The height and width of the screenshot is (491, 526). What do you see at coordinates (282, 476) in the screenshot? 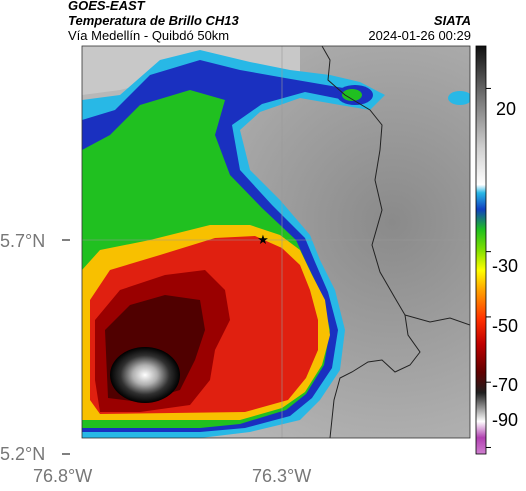
I see `lon-label-76-3: 76.3°W` at bounding box center [282, 476].